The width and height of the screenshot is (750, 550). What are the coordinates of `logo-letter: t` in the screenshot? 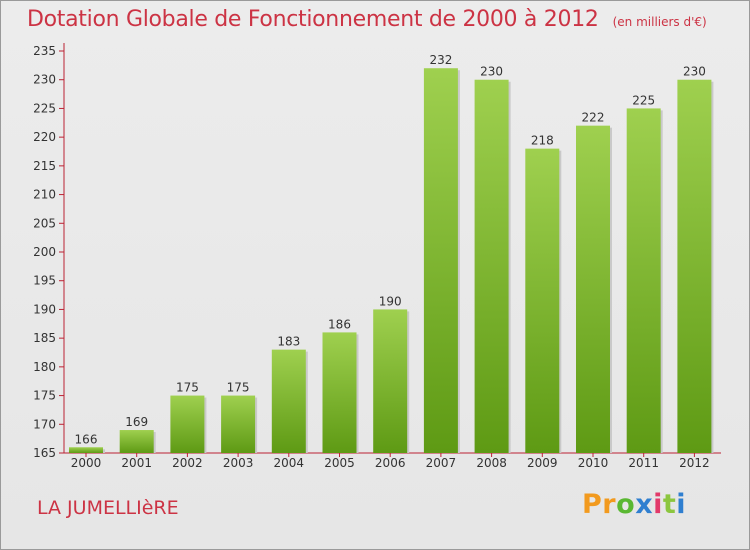 It's located at (669, 504).